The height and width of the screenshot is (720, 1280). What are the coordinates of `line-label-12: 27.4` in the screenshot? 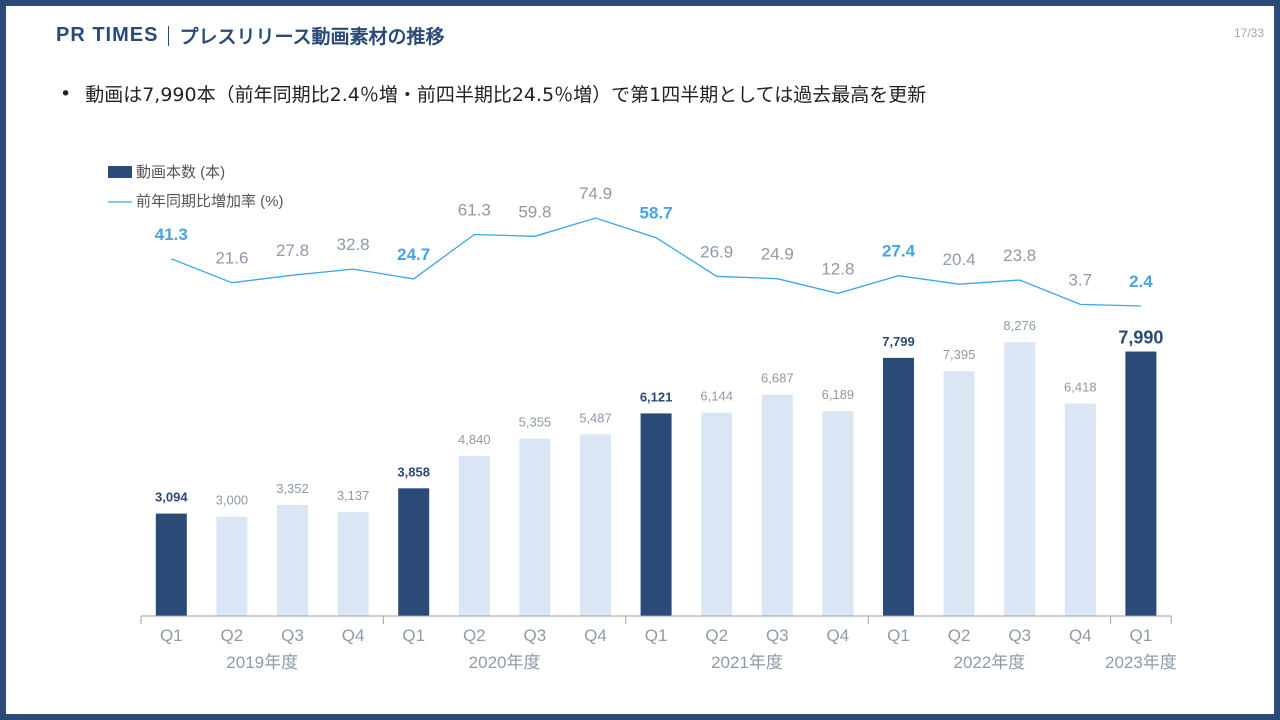 It's located at (899, 251).